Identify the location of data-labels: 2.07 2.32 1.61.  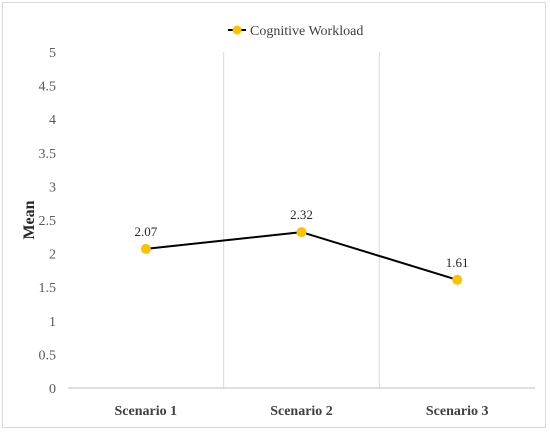
(301, 238).